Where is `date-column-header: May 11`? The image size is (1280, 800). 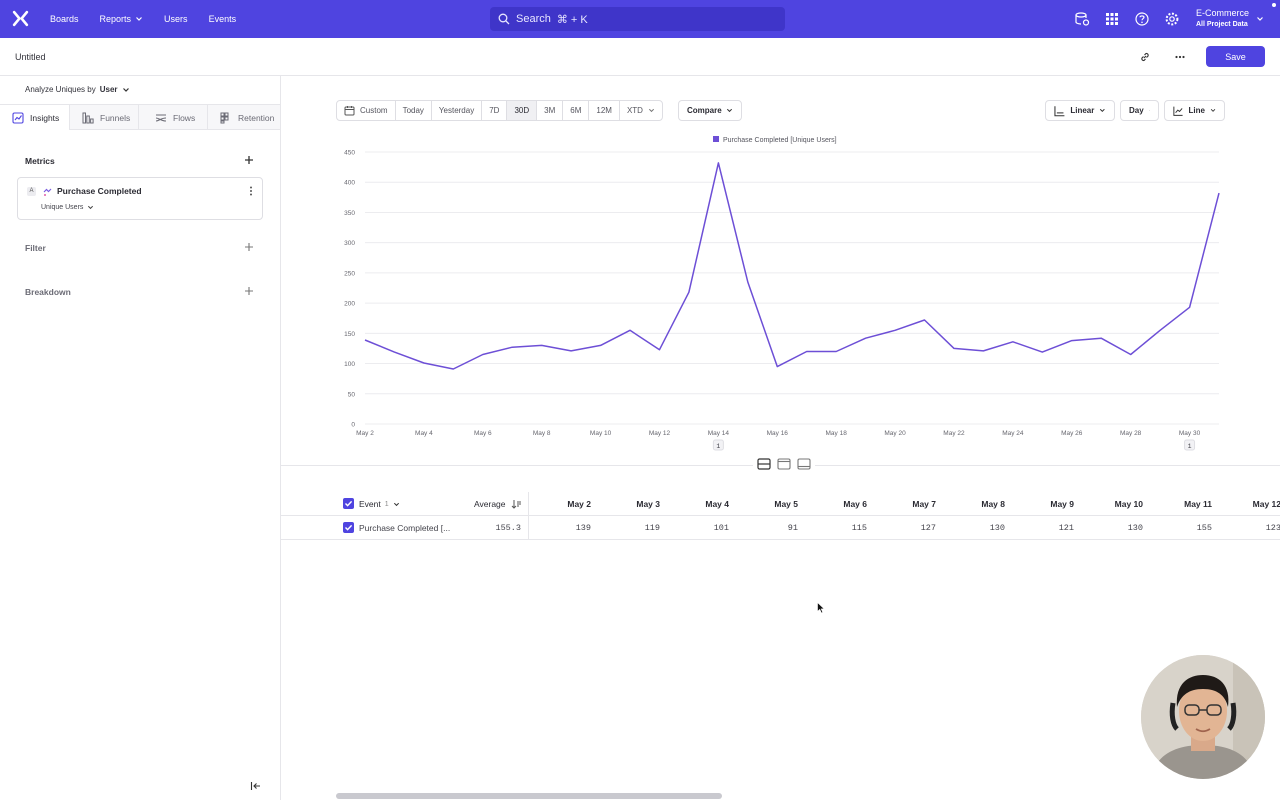
date-column-header: May 11 is located at coordinates (1198, 504).